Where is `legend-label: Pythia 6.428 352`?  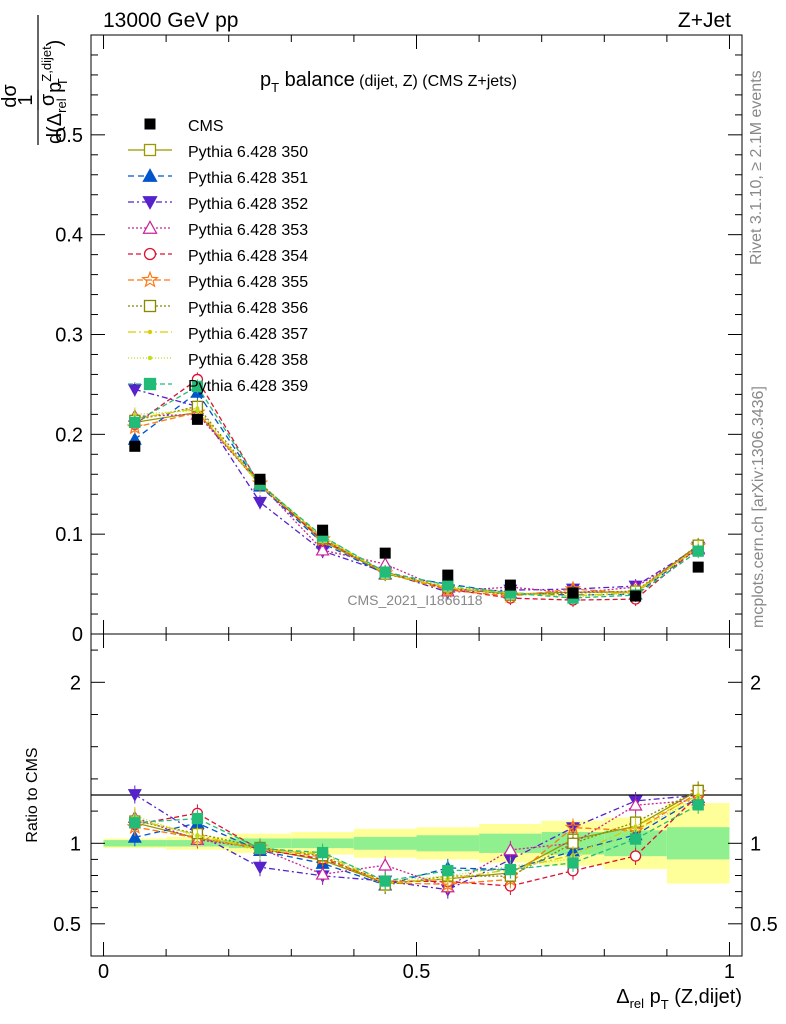 legend-label: Pythia 6.428 352 is located at coordinates (248, 204).